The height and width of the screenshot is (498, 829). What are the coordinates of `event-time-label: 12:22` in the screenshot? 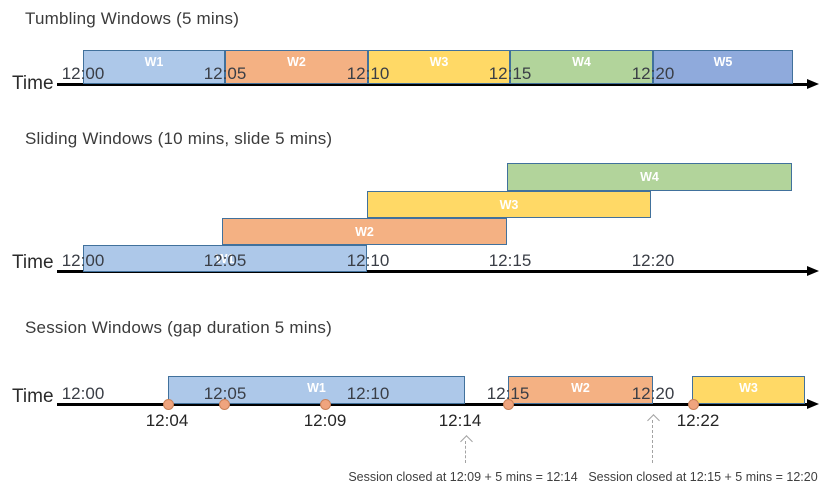 It's located at (698, 420).